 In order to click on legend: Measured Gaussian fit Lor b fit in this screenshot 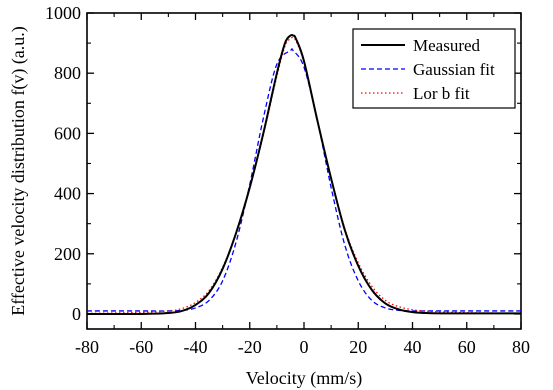, I will do `click(434, 68)`.